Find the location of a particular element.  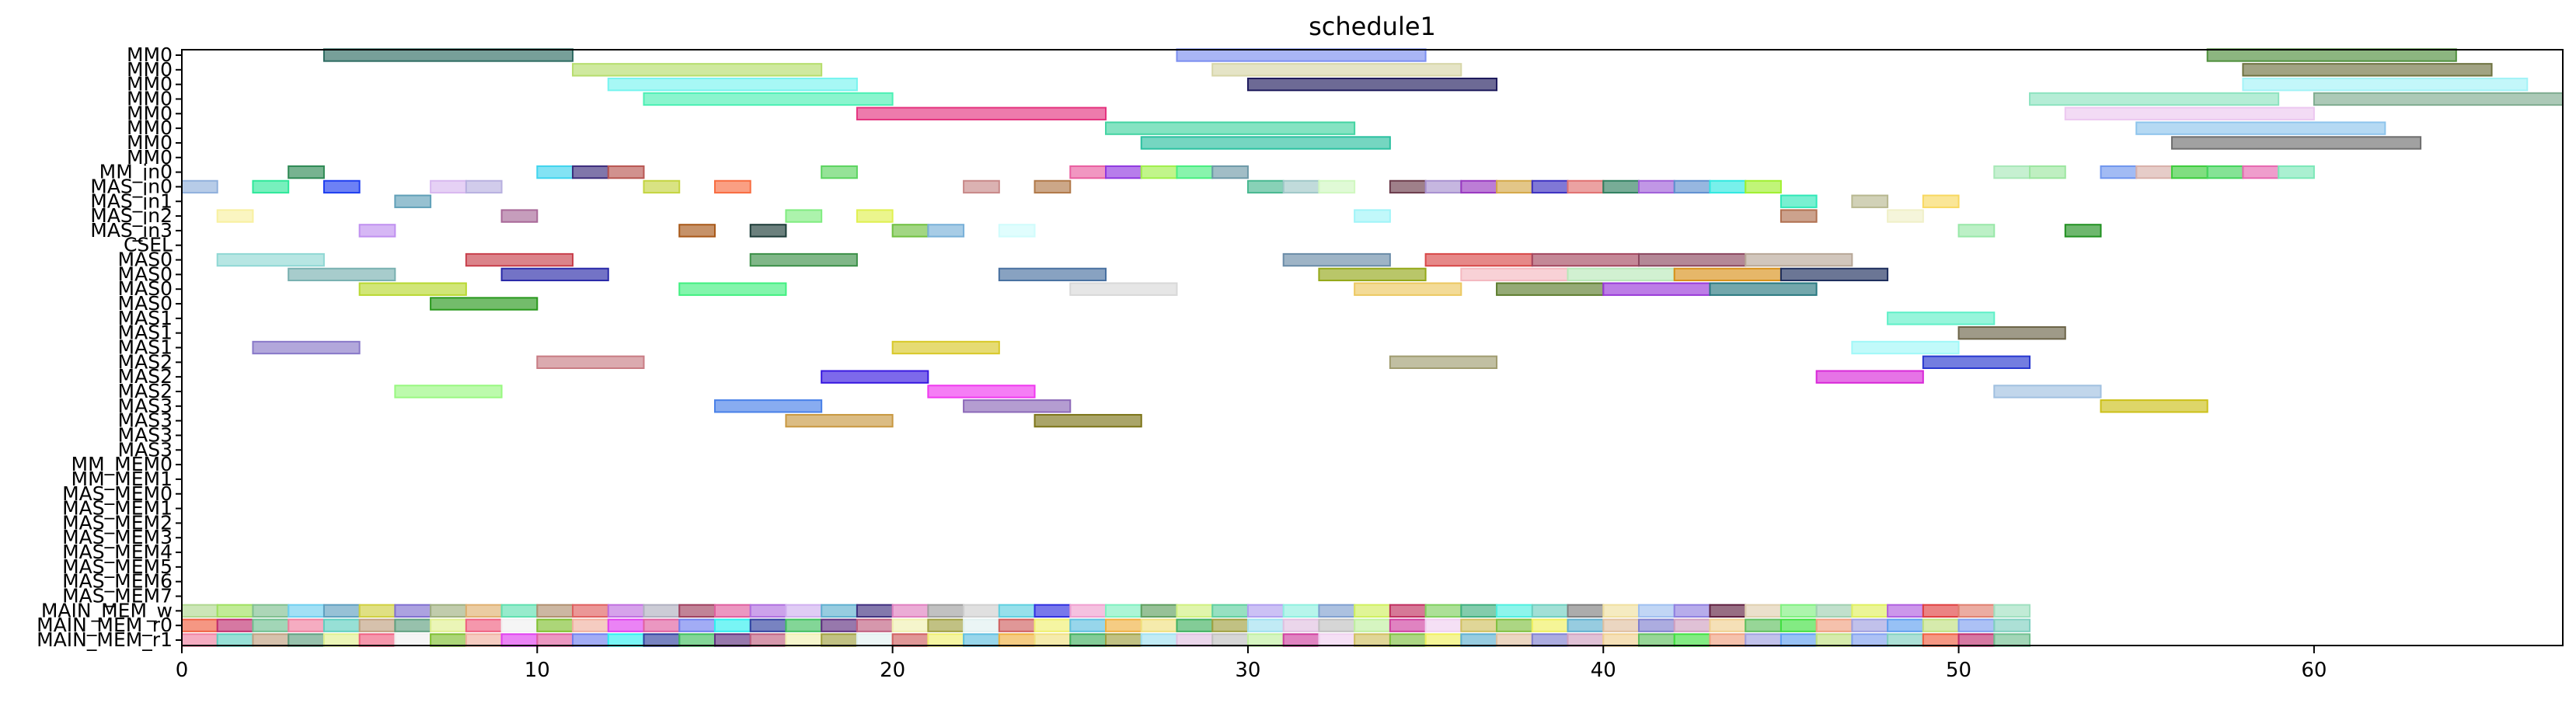

x-axis: 0 10 20 30 40 50 60 is located at coordinates (1251, 664).